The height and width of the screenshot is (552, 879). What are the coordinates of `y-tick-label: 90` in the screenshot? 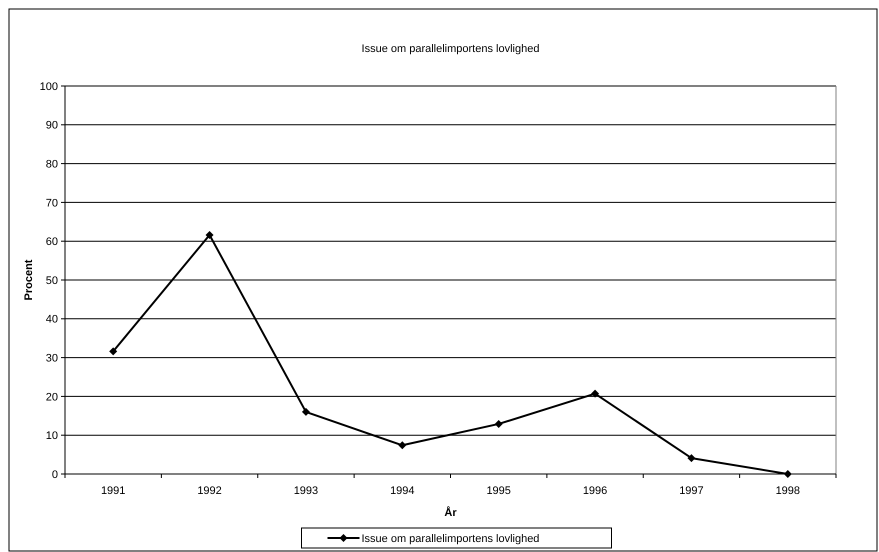 It's located at (52, 126).